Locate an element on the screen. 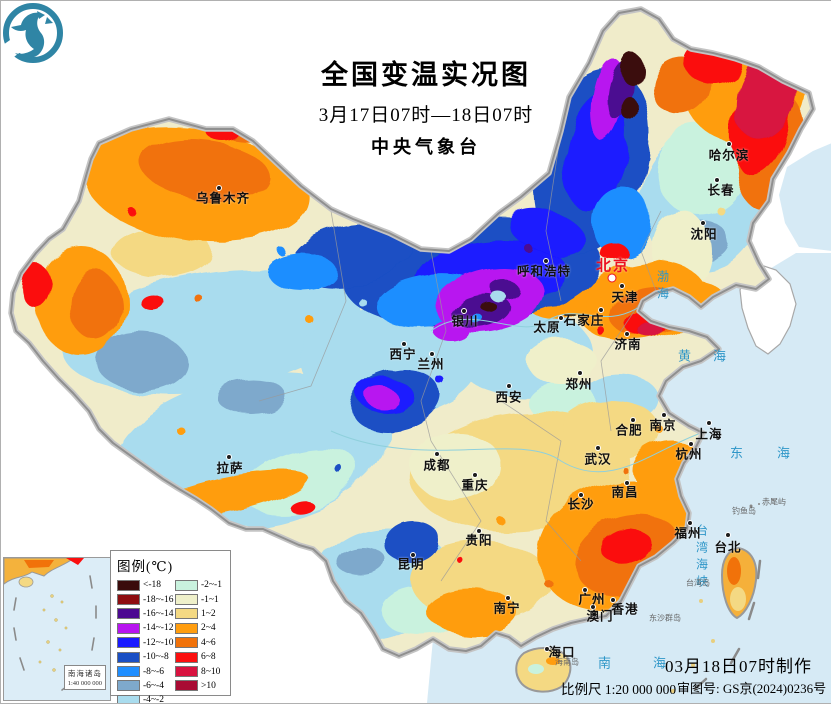 The image size is (831, 704). city-label: 西安 is located at coordinates (509, 397).